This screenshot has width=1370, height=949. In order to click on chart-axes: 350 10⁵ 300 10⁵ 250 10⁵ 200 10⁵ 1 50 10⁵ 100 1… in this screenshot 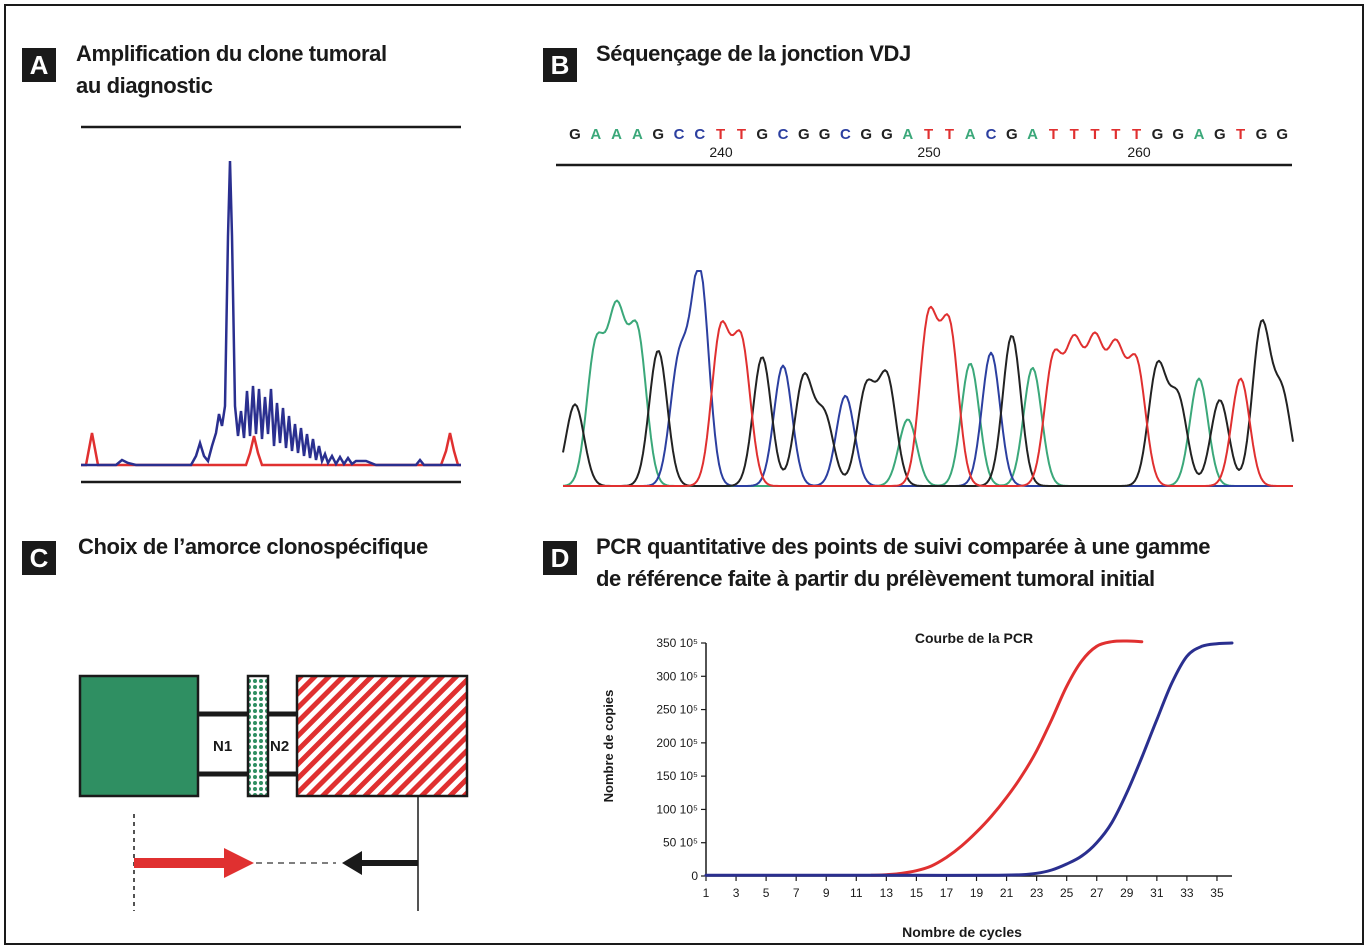, I will do `click(944, 768)`.